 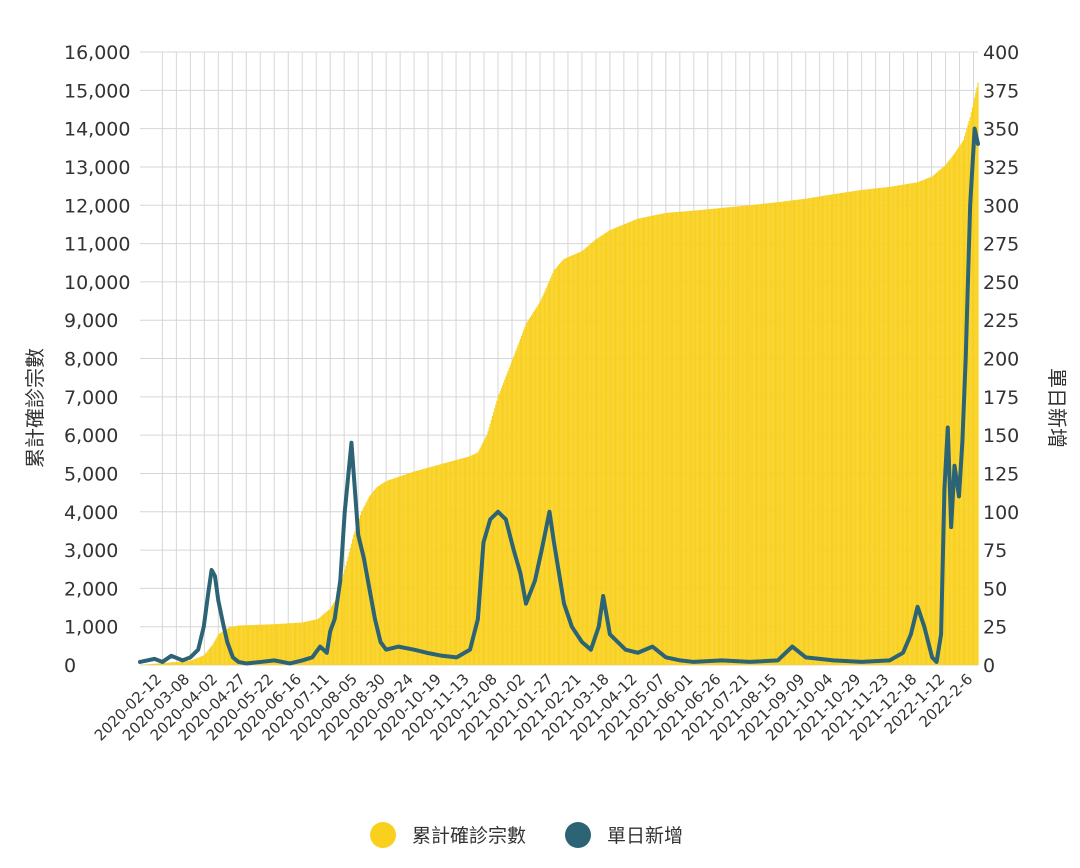 What do you see at coordinates (578, 835) in the screenshot?
I see `legend-swatch-daily-new` at bounding box center [578, 835].